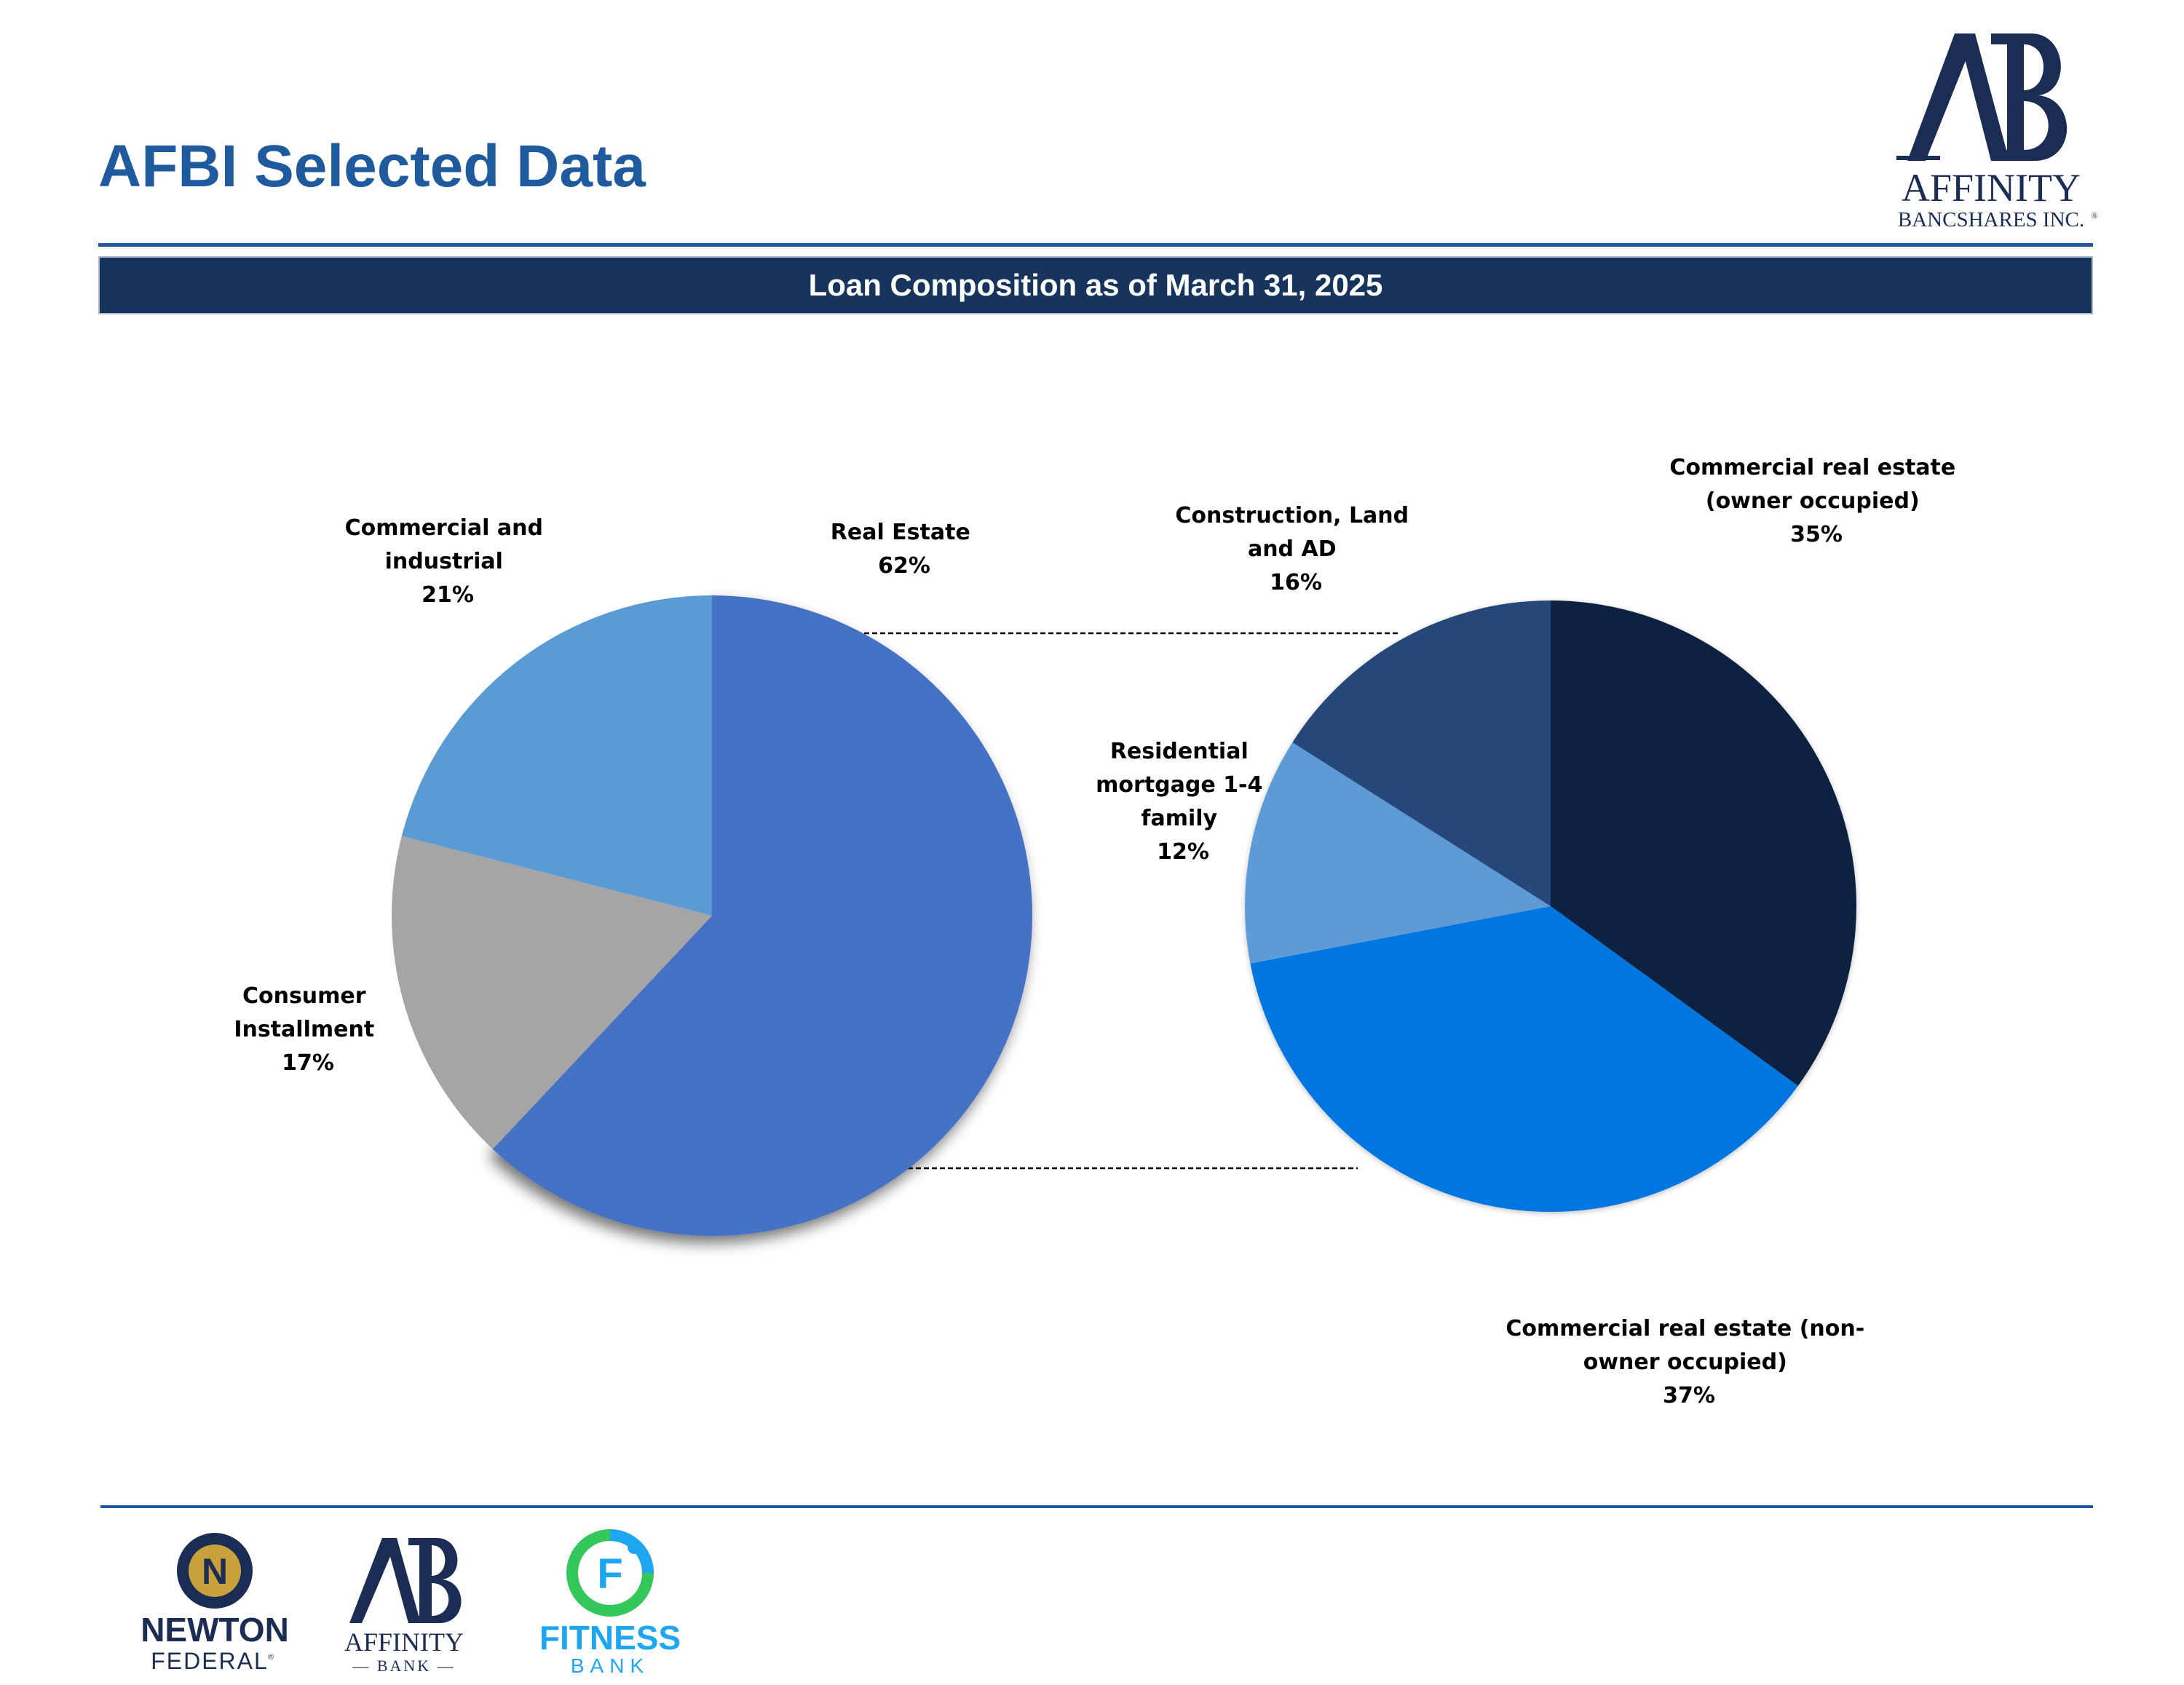  What do you see at coordinates (1524, 1059) in the screenshot?
I see `pie-slice-commercial-real-estate-non-owner-occupied` at bounding box center [1524, 1059].